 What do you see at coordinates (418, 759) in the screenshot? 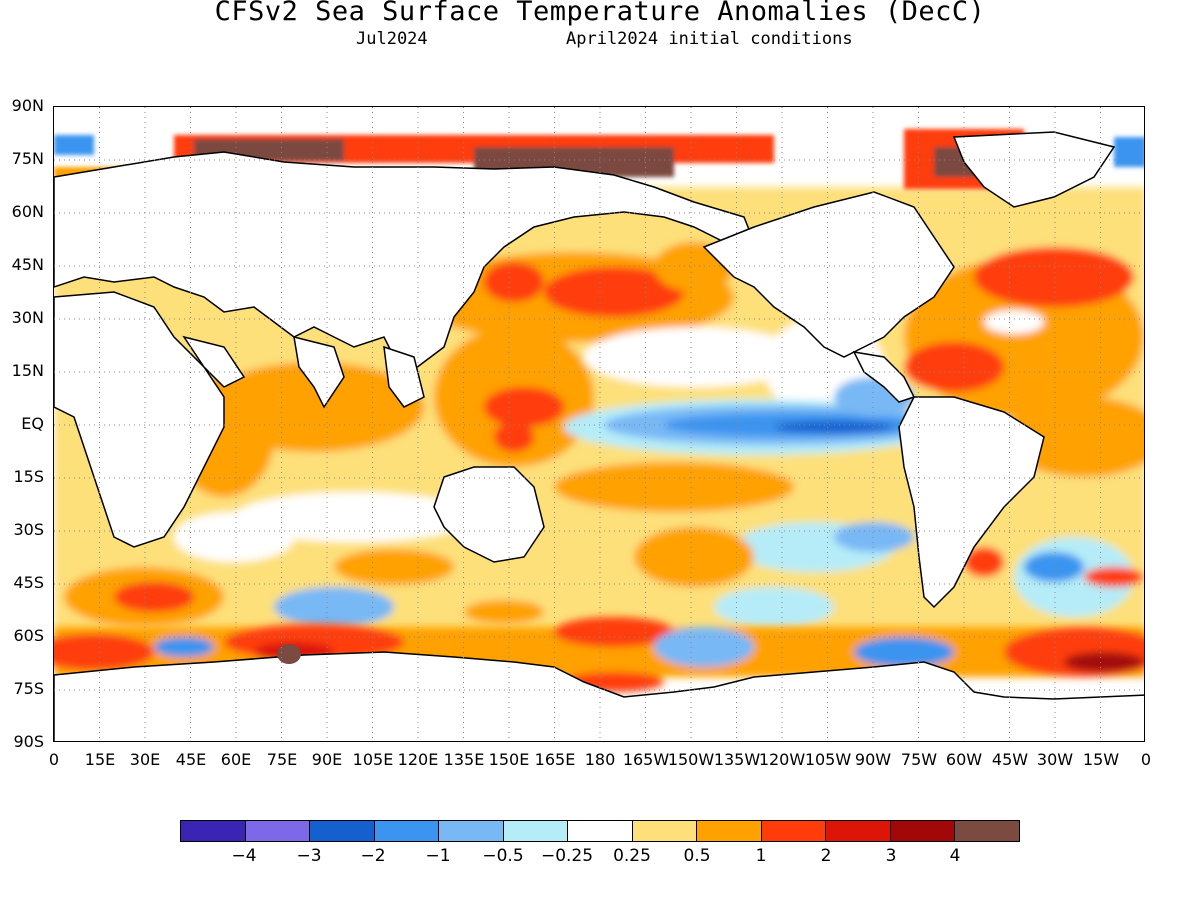
I see `lon-label: 120E` at bounding box center [418, 759].